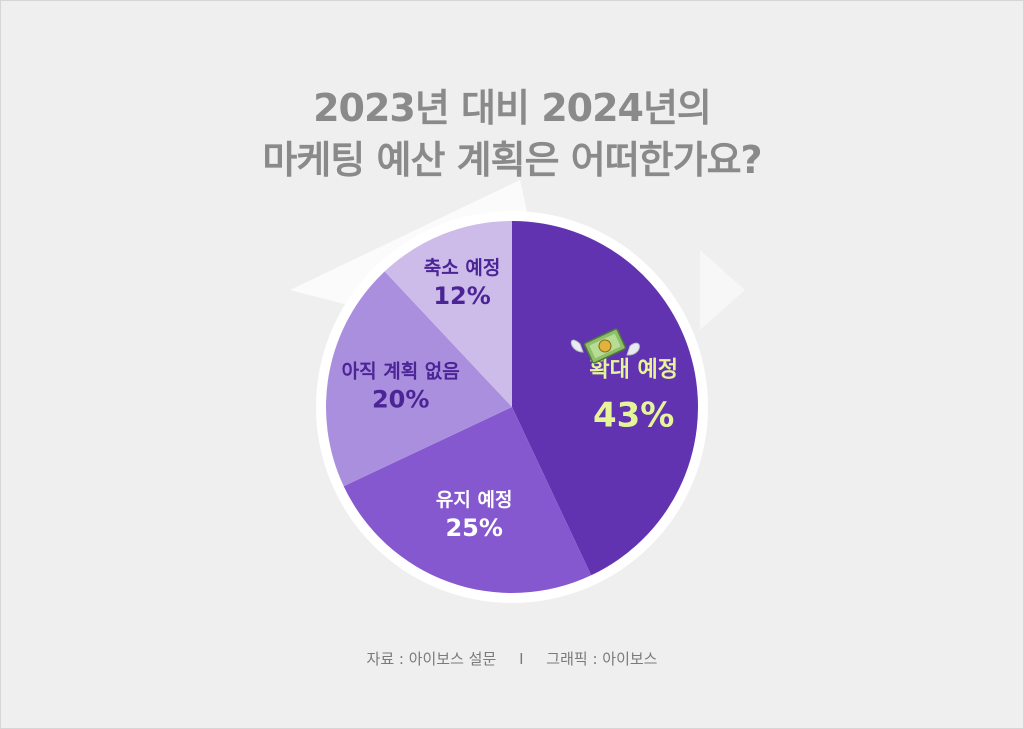 Image resolution: width=1024 pixels, height=729 pixels. I want to click on graphic-credit: 그래픽 : 아이보스, so click(602, 659).